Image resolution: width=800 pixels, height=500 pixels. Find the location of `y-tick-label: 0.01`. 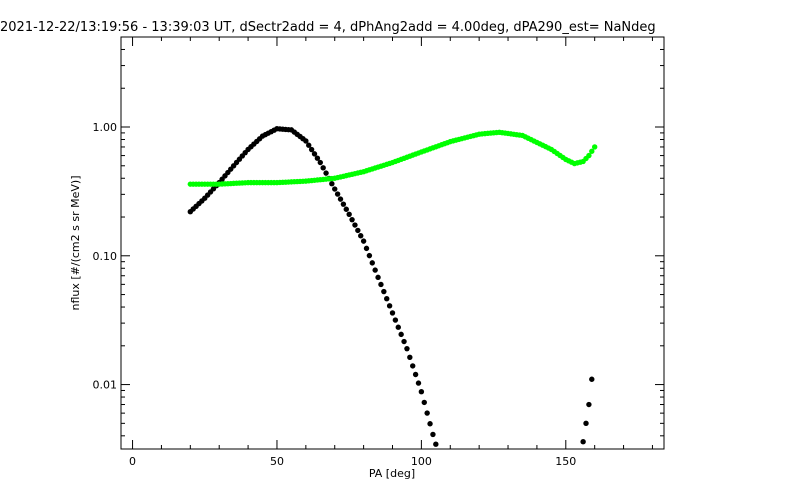

y-tick-label: 0.01 is located at coordinates (105, 385).